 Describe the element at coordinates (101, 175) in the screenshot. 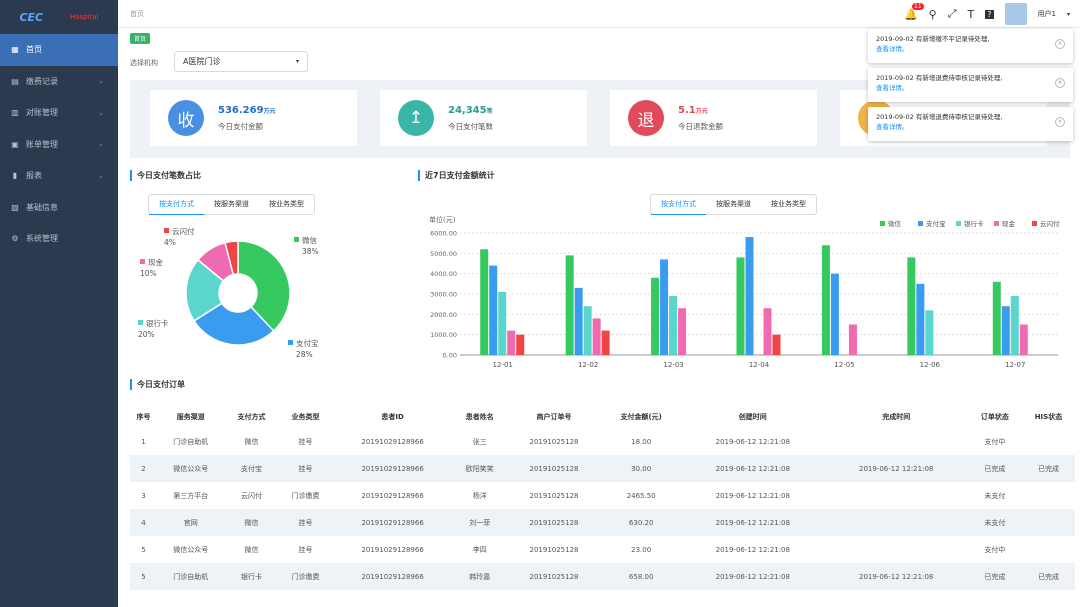

I see `chevron-down-icon: ⌄` at that location.